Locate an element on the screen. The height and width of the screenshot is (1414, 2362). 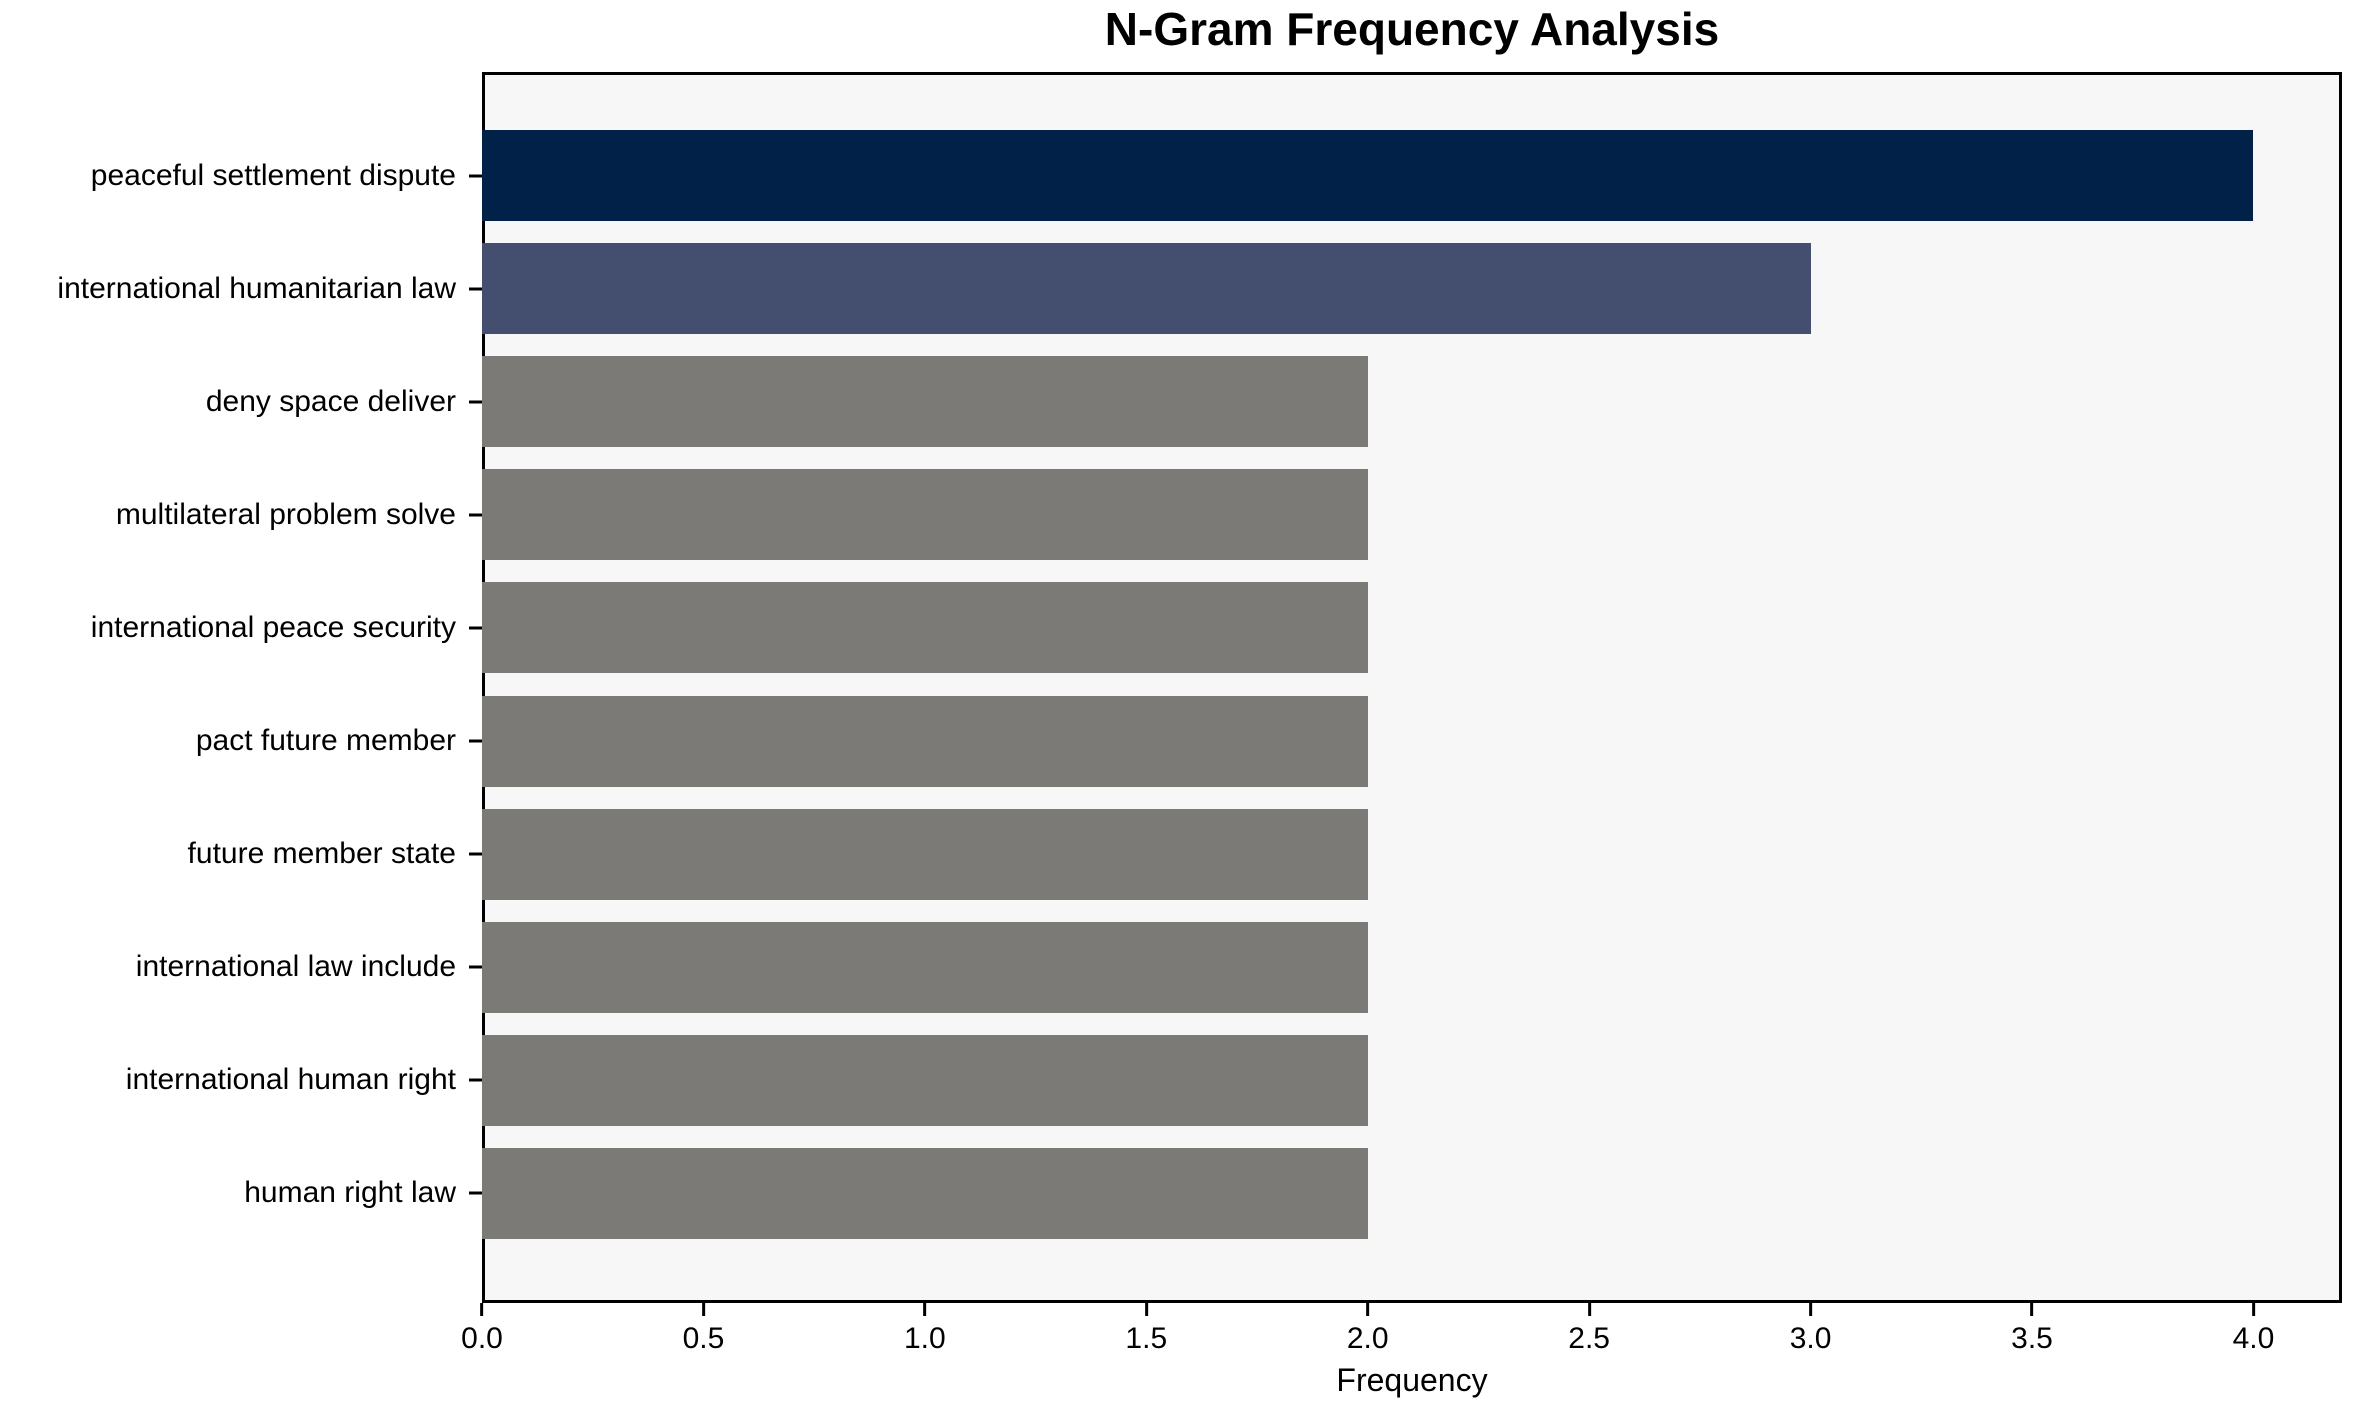
bar-row: international peace security is located at coordinates (1216, 627).